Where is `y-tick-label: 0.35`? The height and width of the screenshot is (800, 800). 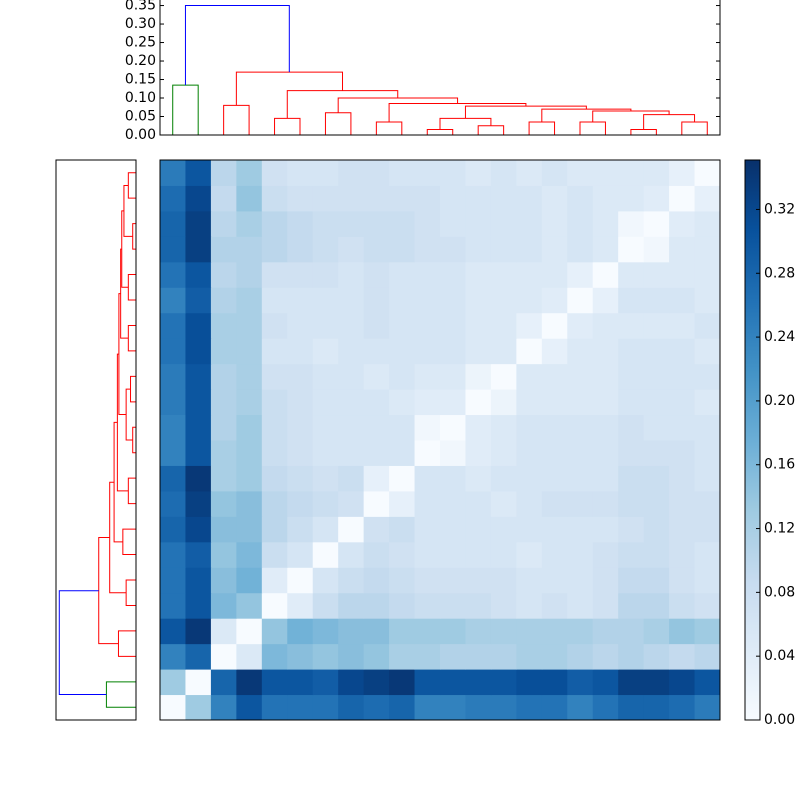
y-tick-label: 0.35 is located at coordinates (140, 7).